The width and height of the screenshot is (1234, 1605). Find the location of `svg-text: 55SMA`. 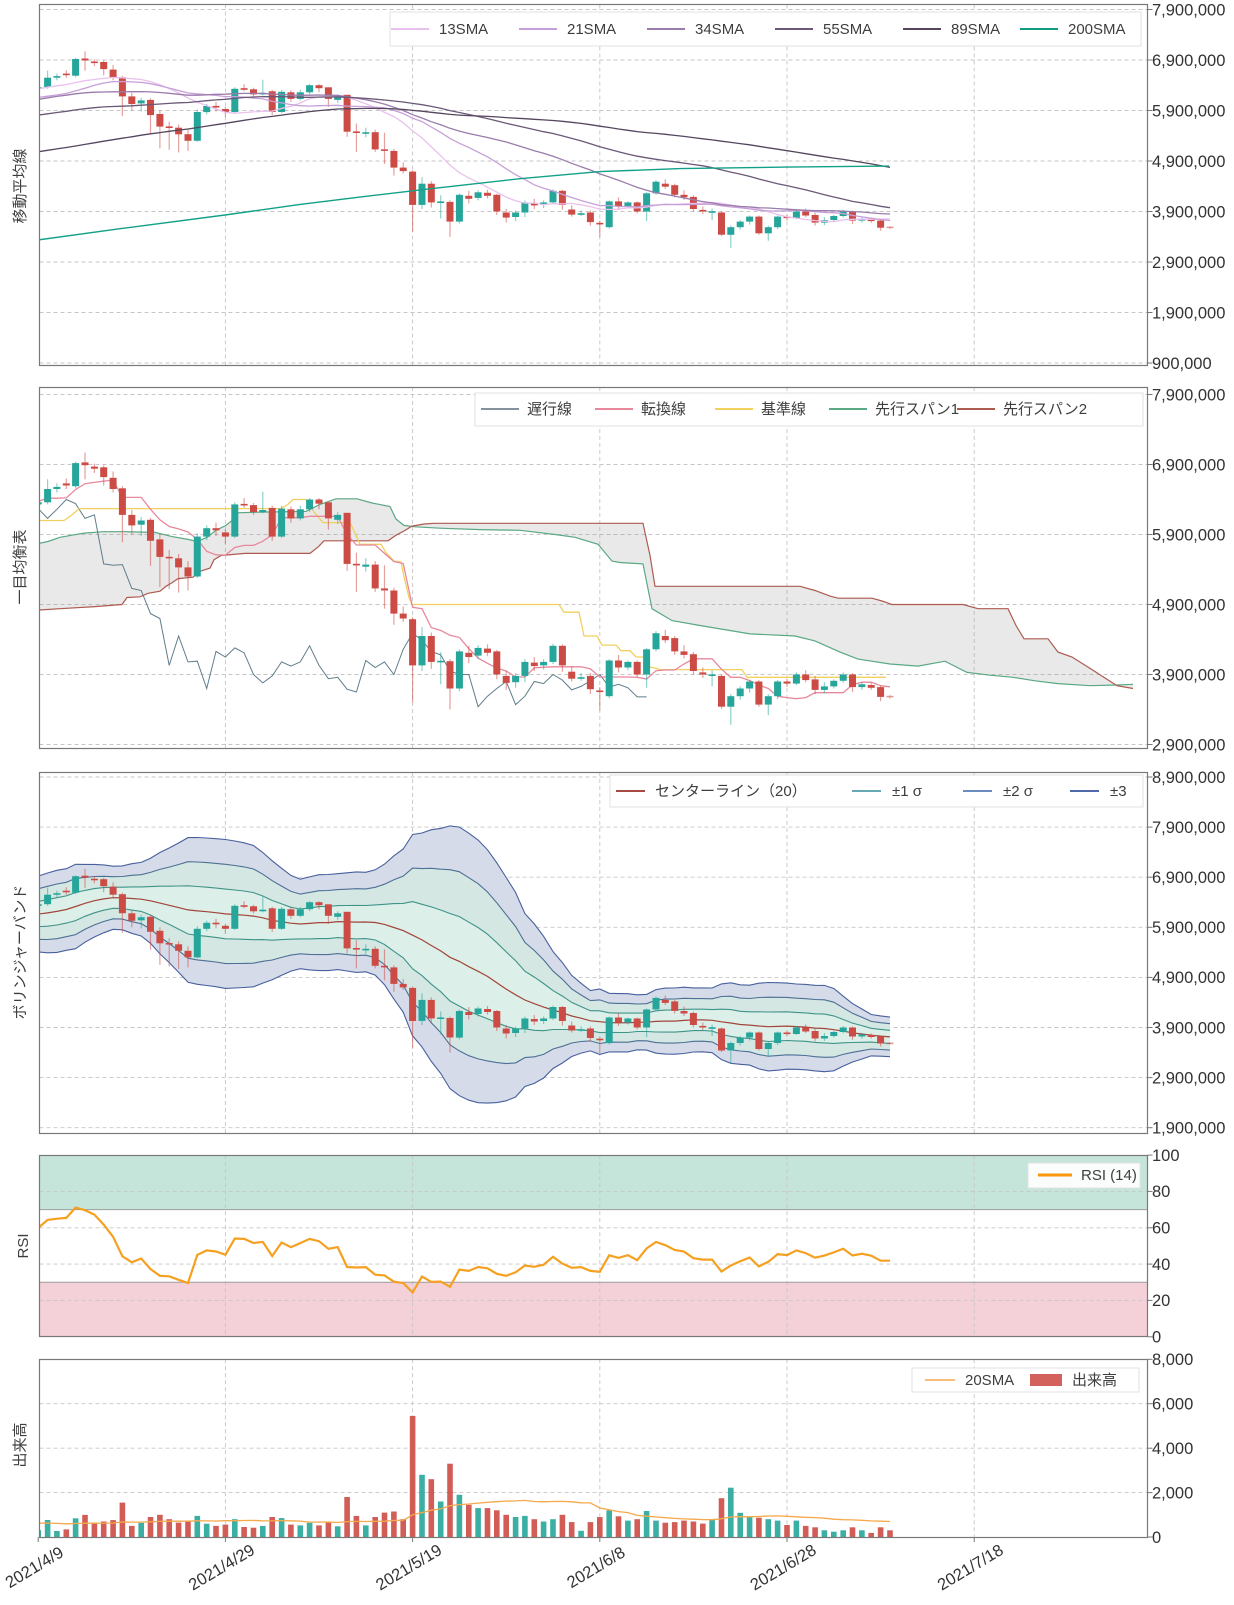

svg-text: 55SMA is located at coordinates (847, 29).